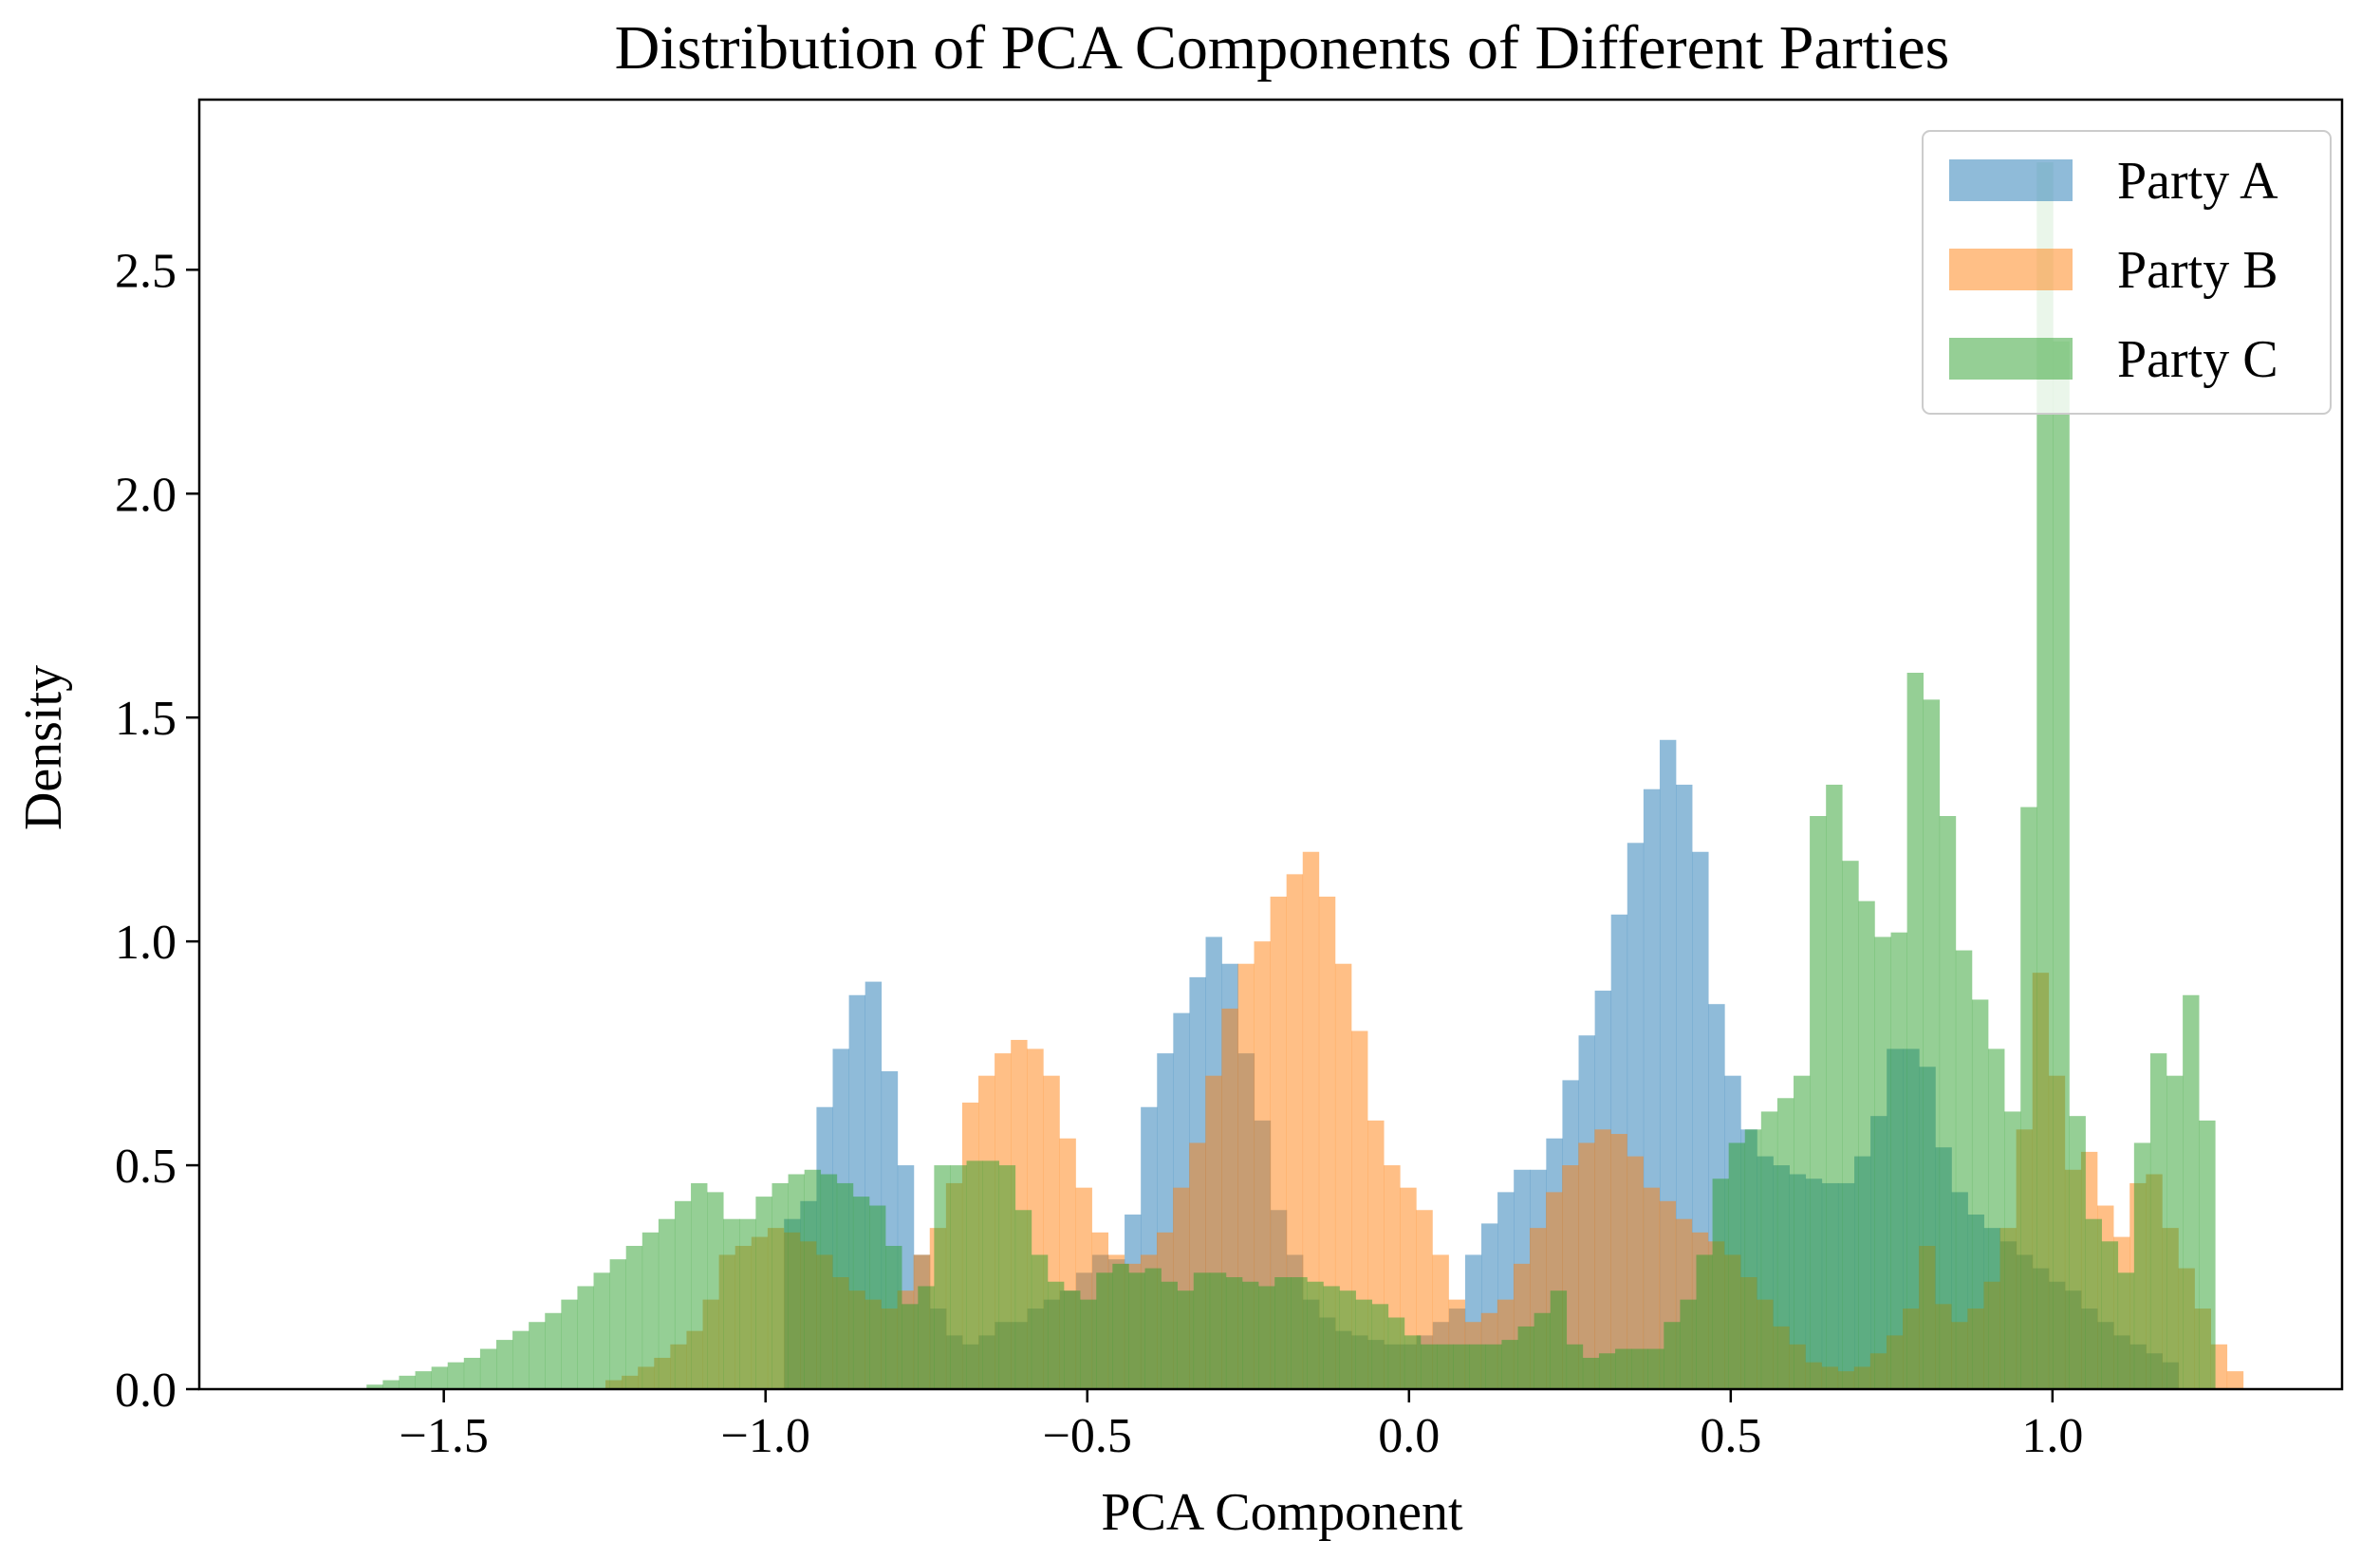 The height and width of the screenshot is (1559, 2380). Describe the element at coordinates (2197, 181) in the screenshot. I see `legend-label: Party A` at that location.